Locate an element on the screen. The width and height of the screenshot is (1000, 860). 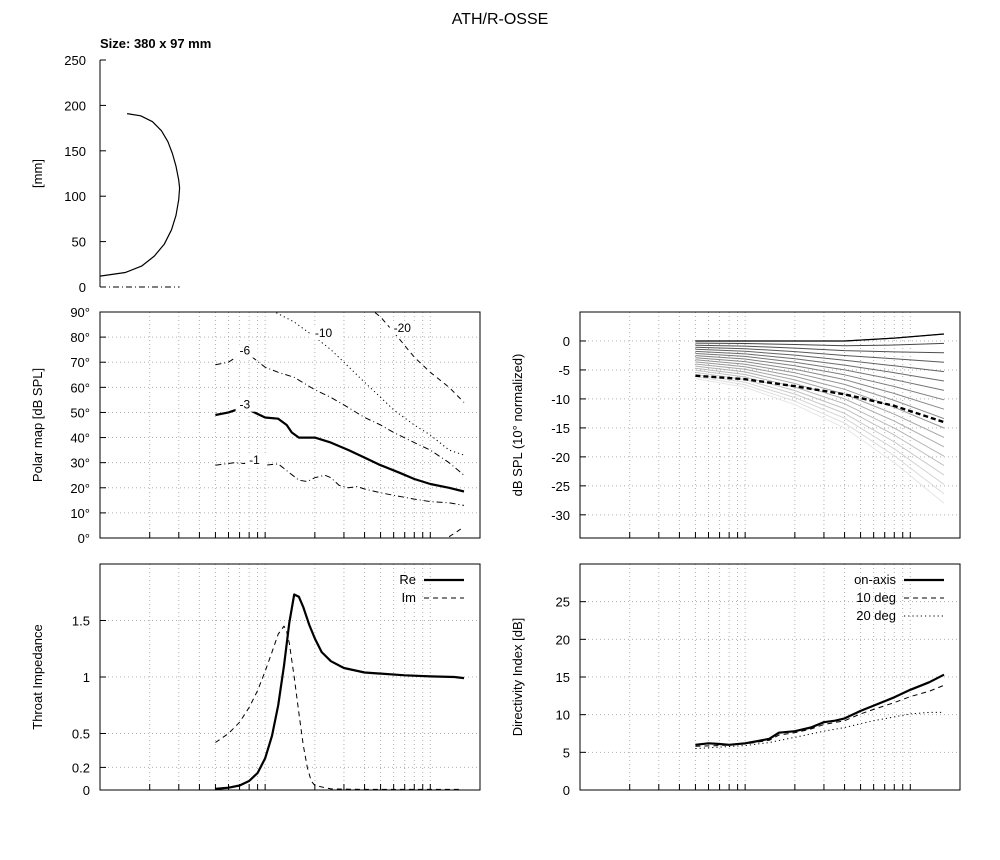
y-tick-label: 0.5 is located at coordinates (81, 734).